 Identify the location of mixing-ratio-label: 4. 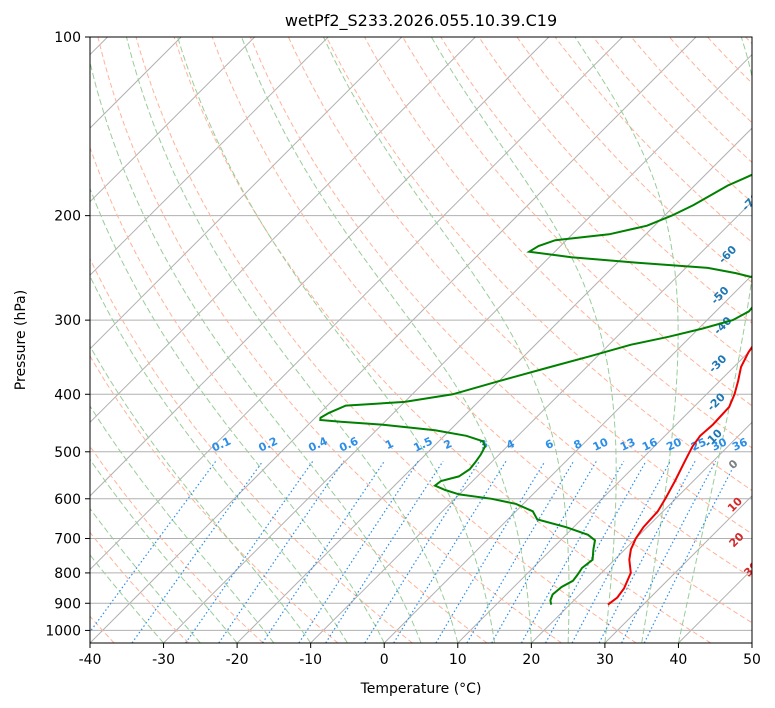
(510, 444).